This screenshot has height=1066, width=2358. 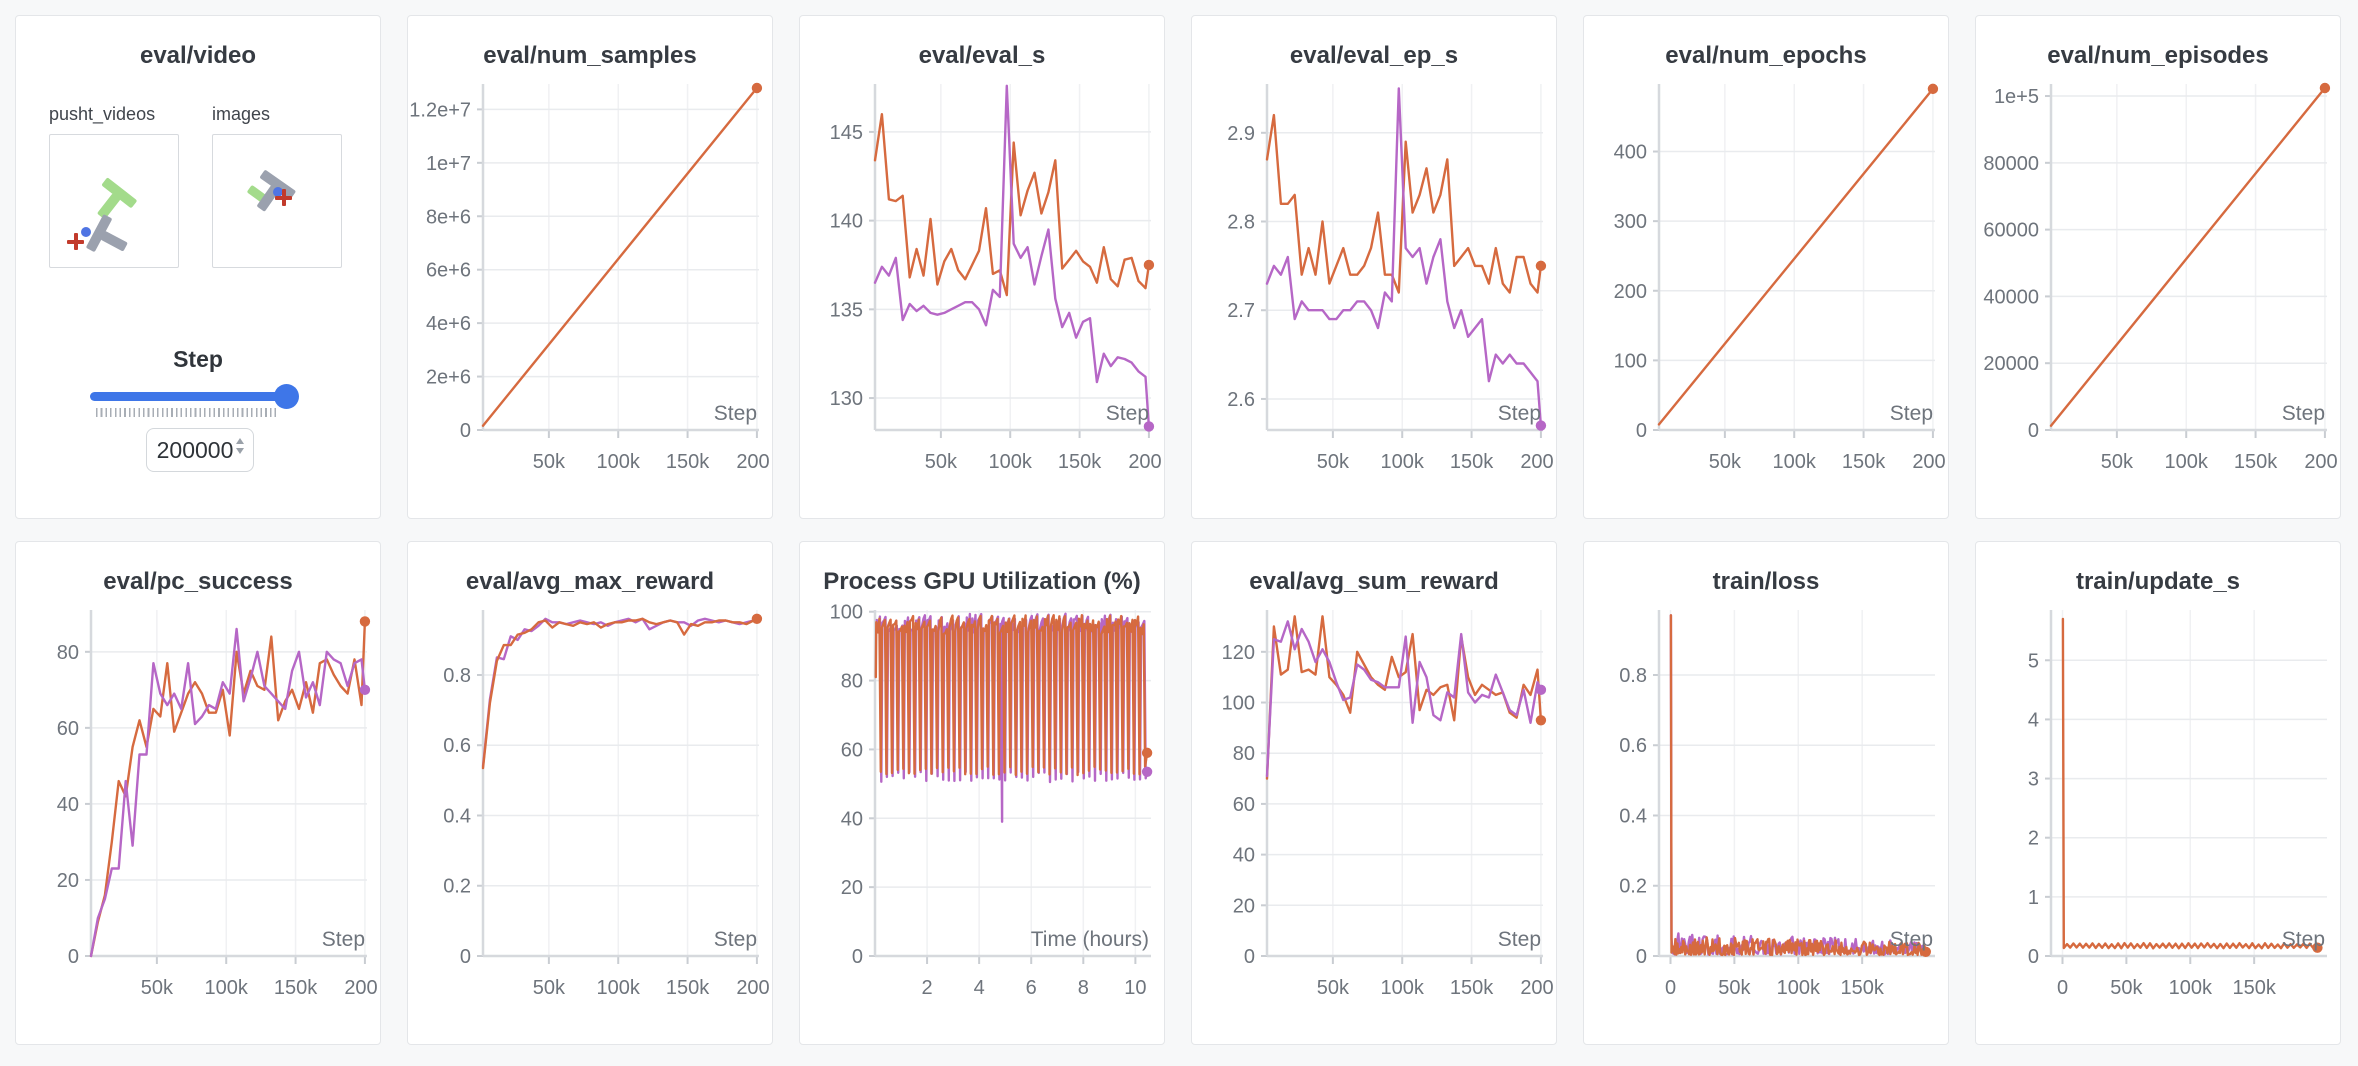 I want to click on chart-eval-avg-sum-reward: 50k 100k 150k 200 0 20 40 60 80 100 120 Step, so click(x=1374, y=809).